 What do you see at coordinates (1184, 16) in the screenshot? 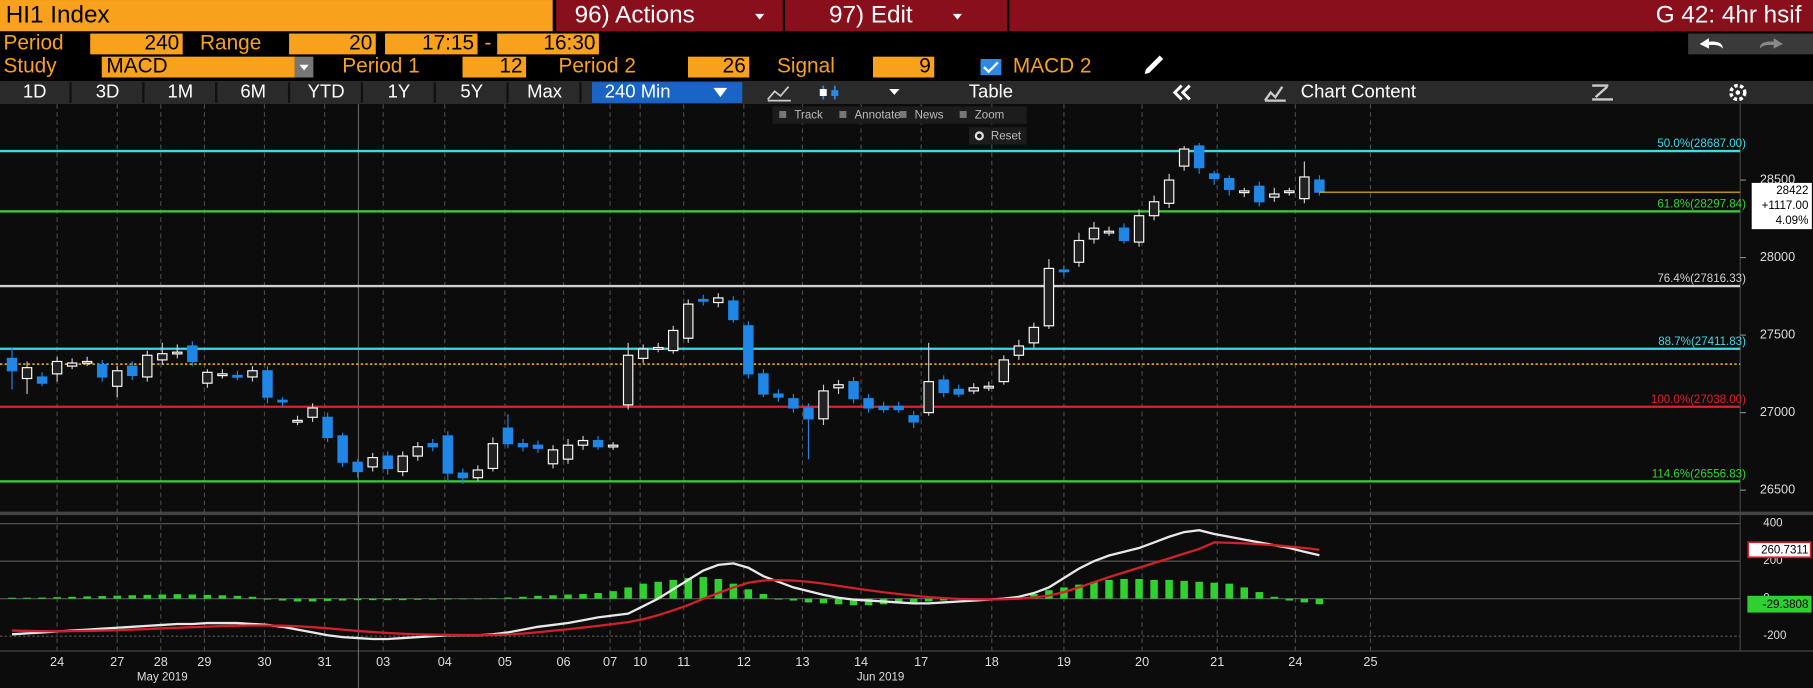
I see `menu-bar` at bounding box center [1184, 16].